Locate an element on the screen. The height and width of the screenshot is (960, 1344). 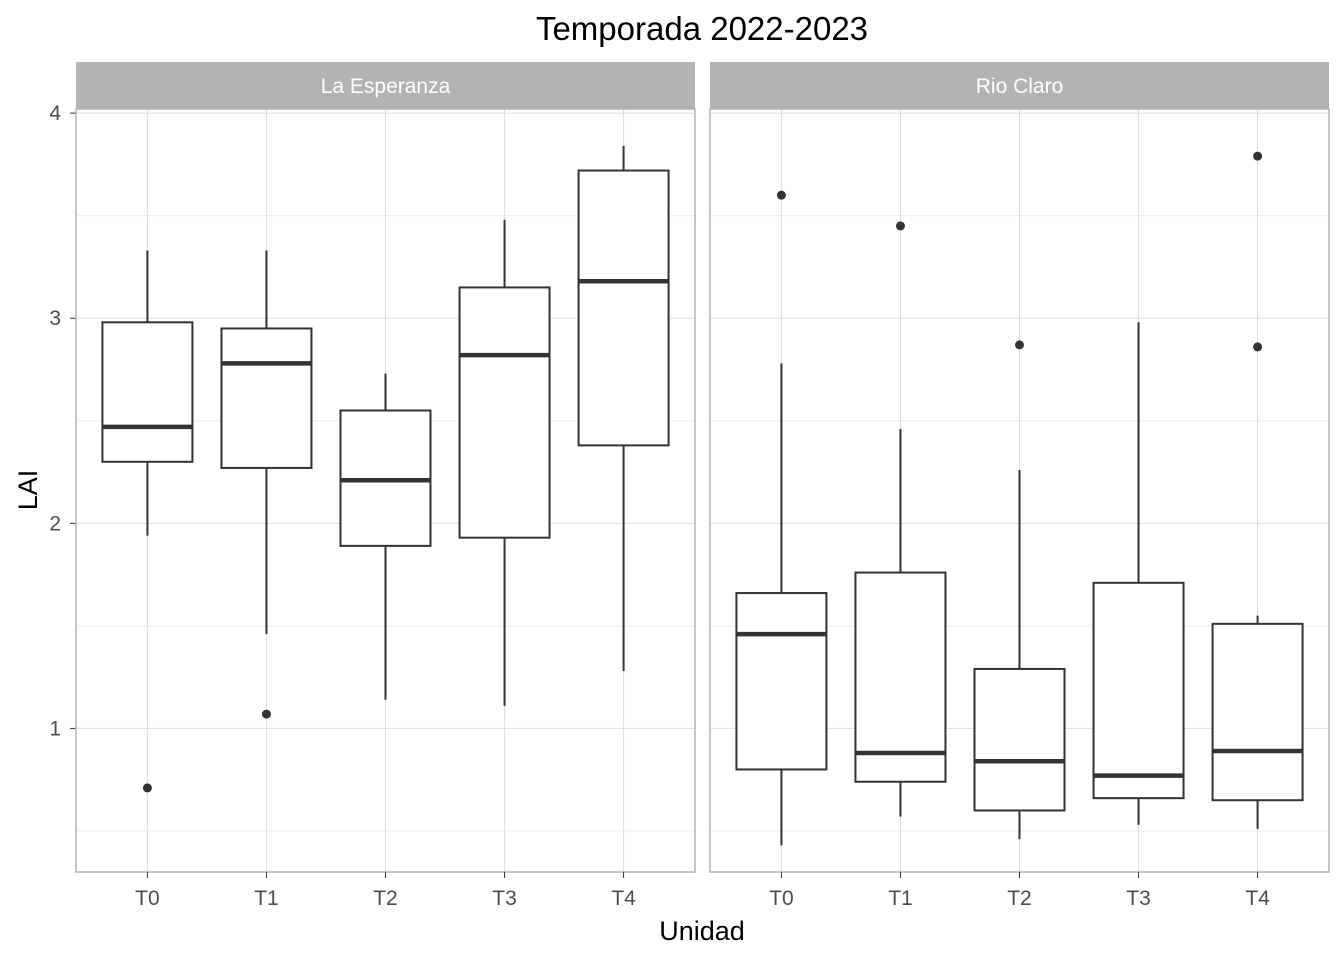
y-axis: 1 2 3 4 is located at coordinates (62, 421).